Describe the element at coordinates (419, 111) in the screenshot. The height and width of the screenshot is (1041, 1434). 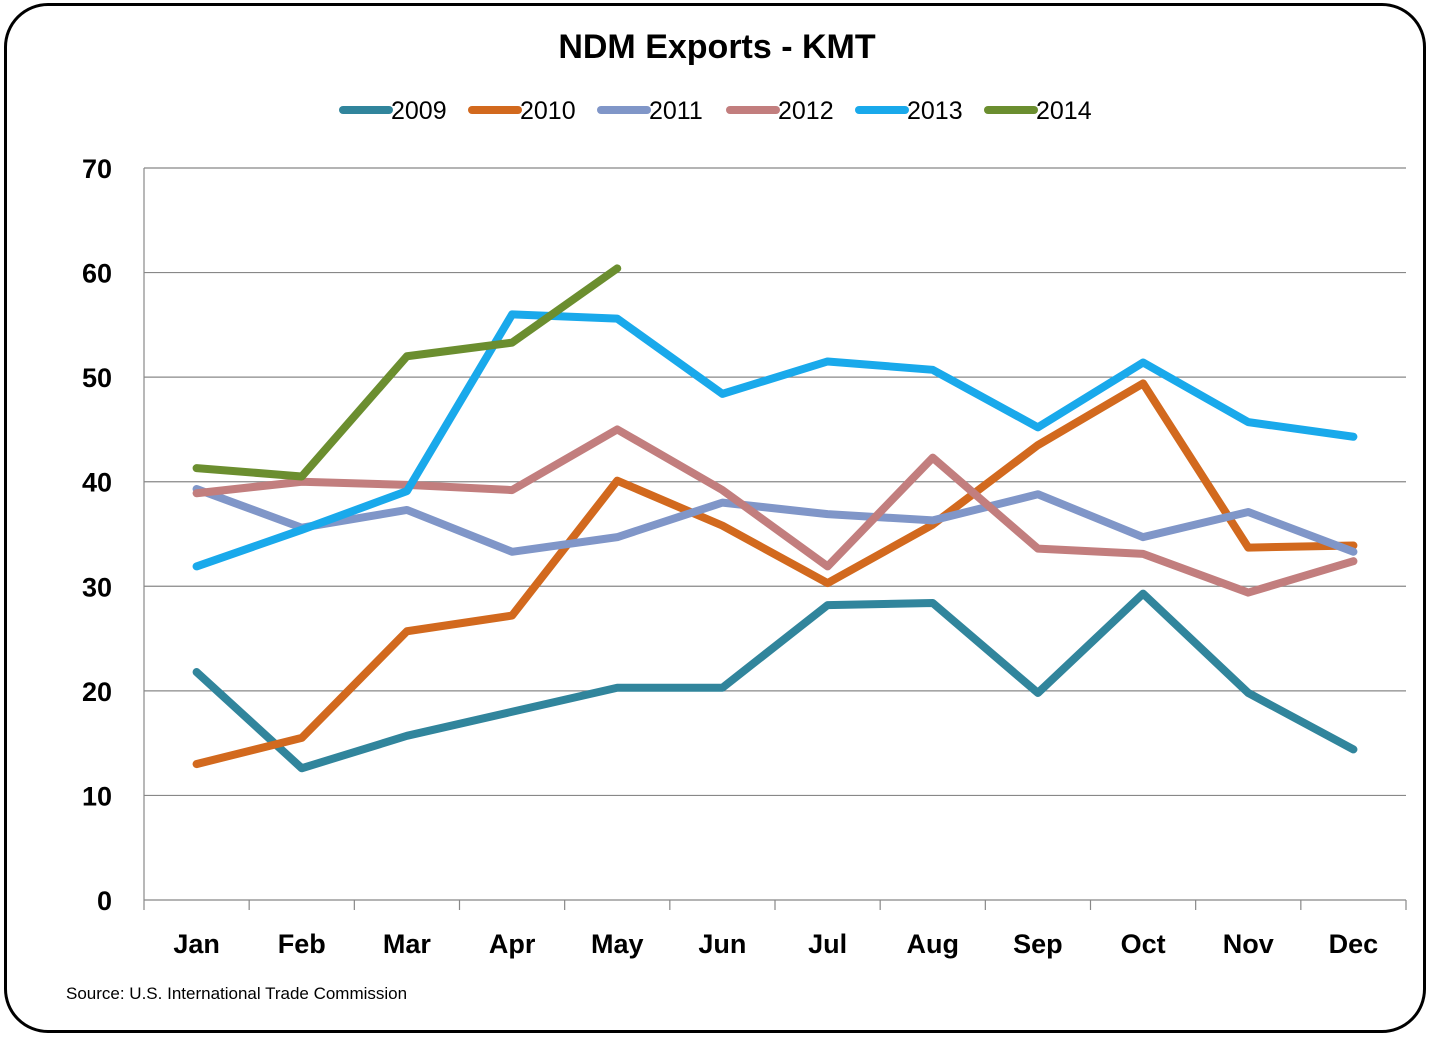
I see `legend-label: 2009` at that location.